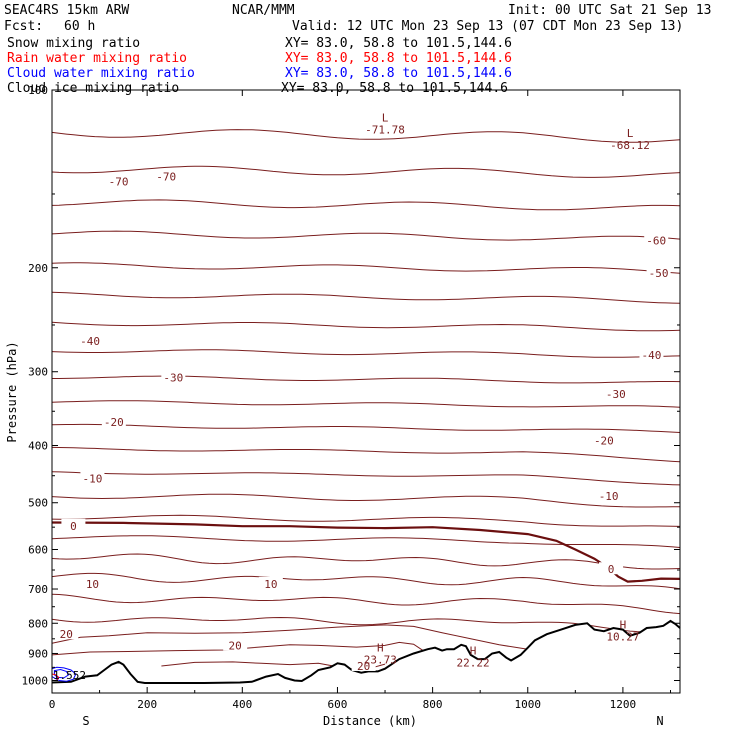 The width and height of the screenshot is (740, 740). Describe the element at coordinates (398, 73) in the screenshot. I see `field-cloudwater-xy: XY= 83.0, 58.8 to 101.5,144.6` at that location.